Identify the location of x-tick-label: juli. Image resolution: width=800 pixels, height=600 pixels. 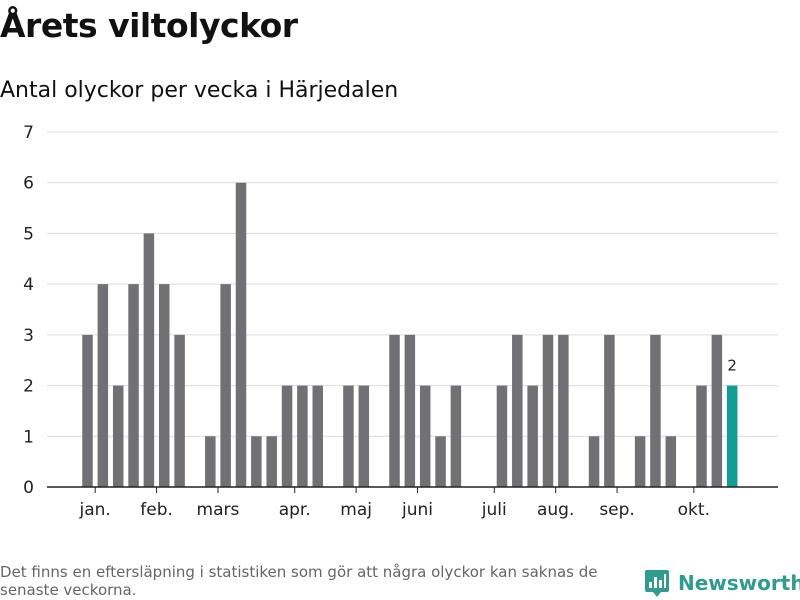
(494, 510).